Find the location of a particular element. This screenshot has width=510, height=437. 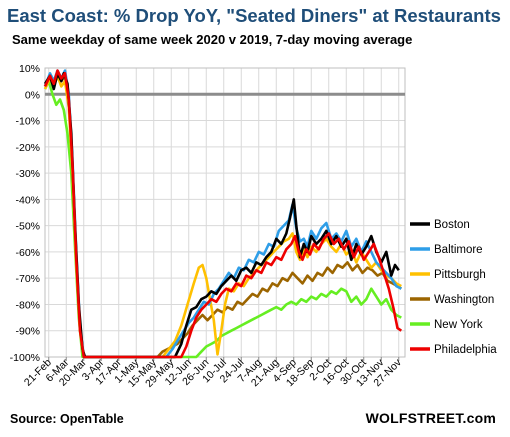

y-tick-label: 0% is located at coordinates (32, 95).